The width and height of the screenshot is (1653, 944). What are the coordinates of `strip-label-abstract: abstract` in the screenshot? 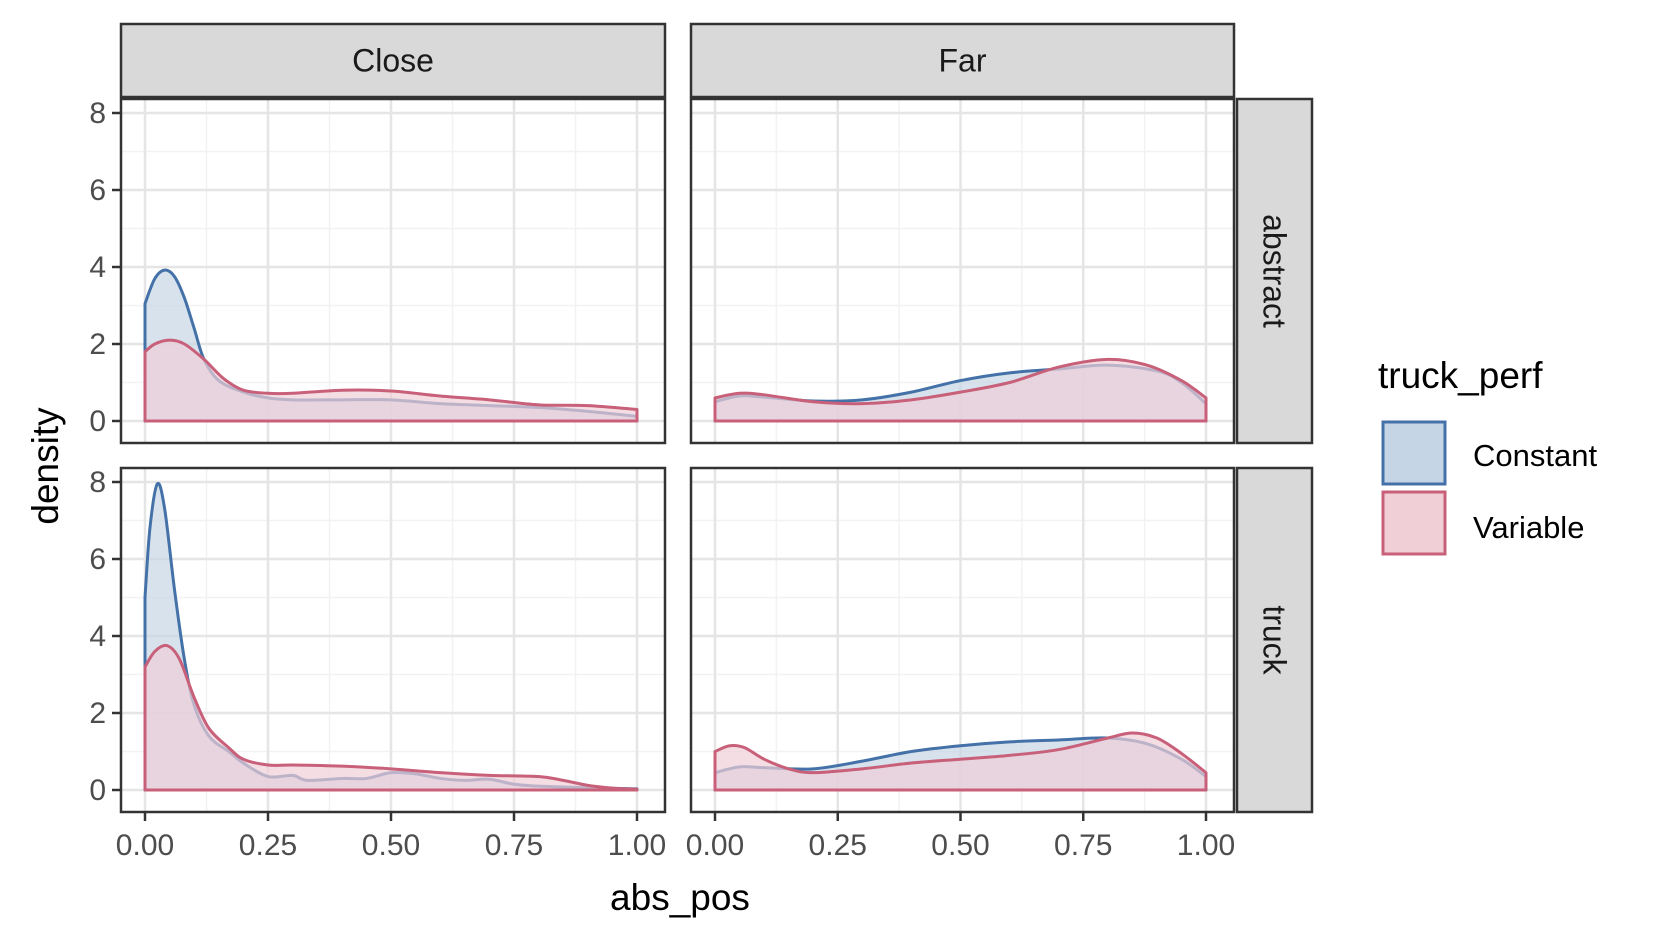 It's located at (1275, 271).